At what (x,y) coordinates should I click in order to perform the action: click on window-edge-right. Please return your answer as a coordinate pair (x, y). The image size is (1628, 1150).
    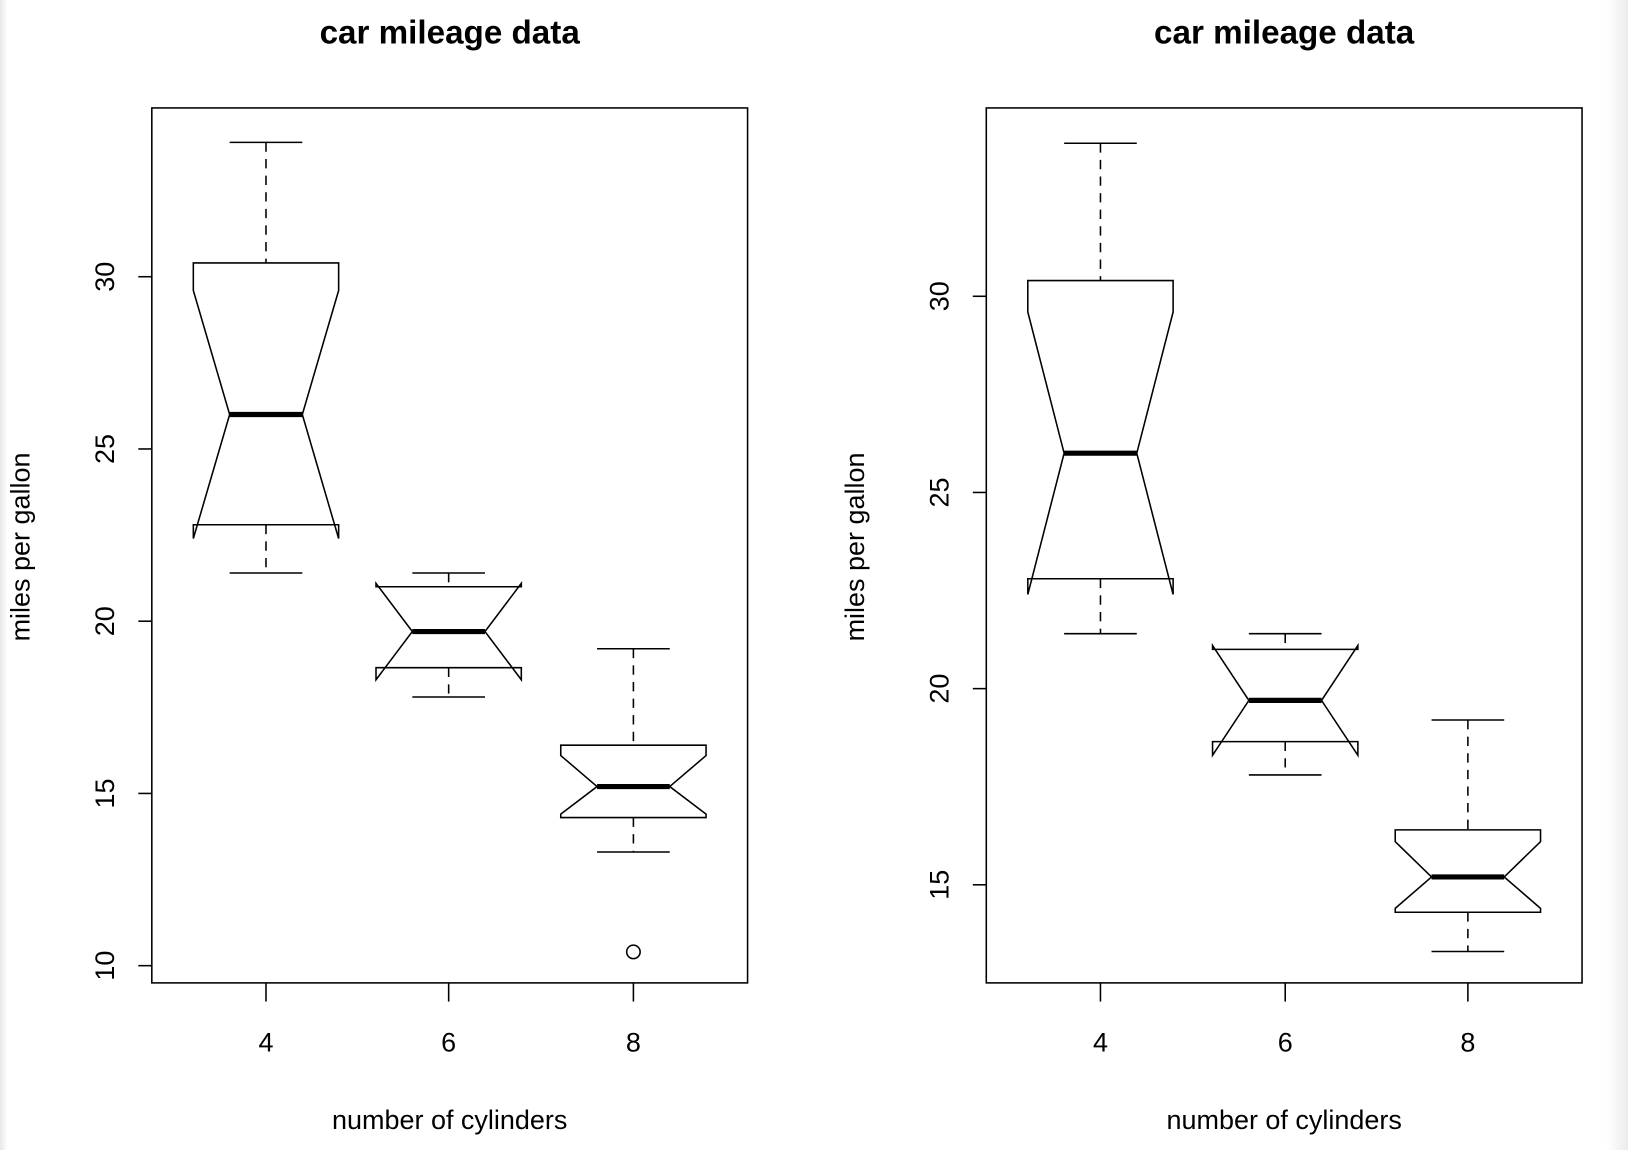
    Looking at the image, I should click on (1617, 575).